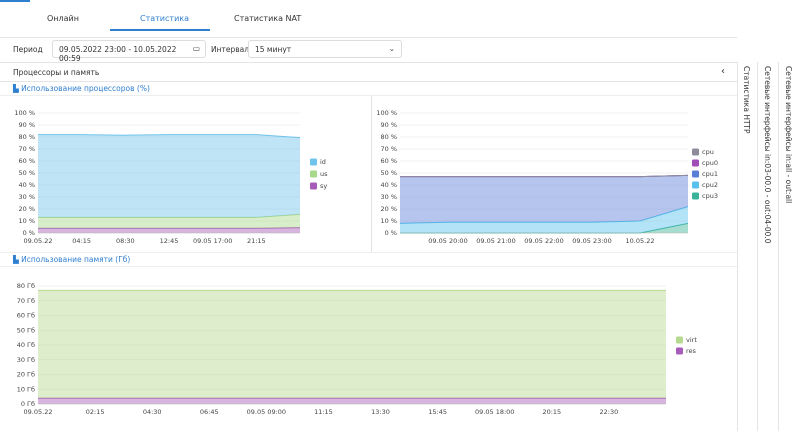 The height and width of the screenshot is (431, 800). What do you see at coordinates (169, 241) in the screenshot?
I see `x-tick-label: 12:45` at bounding box center [169, 241].